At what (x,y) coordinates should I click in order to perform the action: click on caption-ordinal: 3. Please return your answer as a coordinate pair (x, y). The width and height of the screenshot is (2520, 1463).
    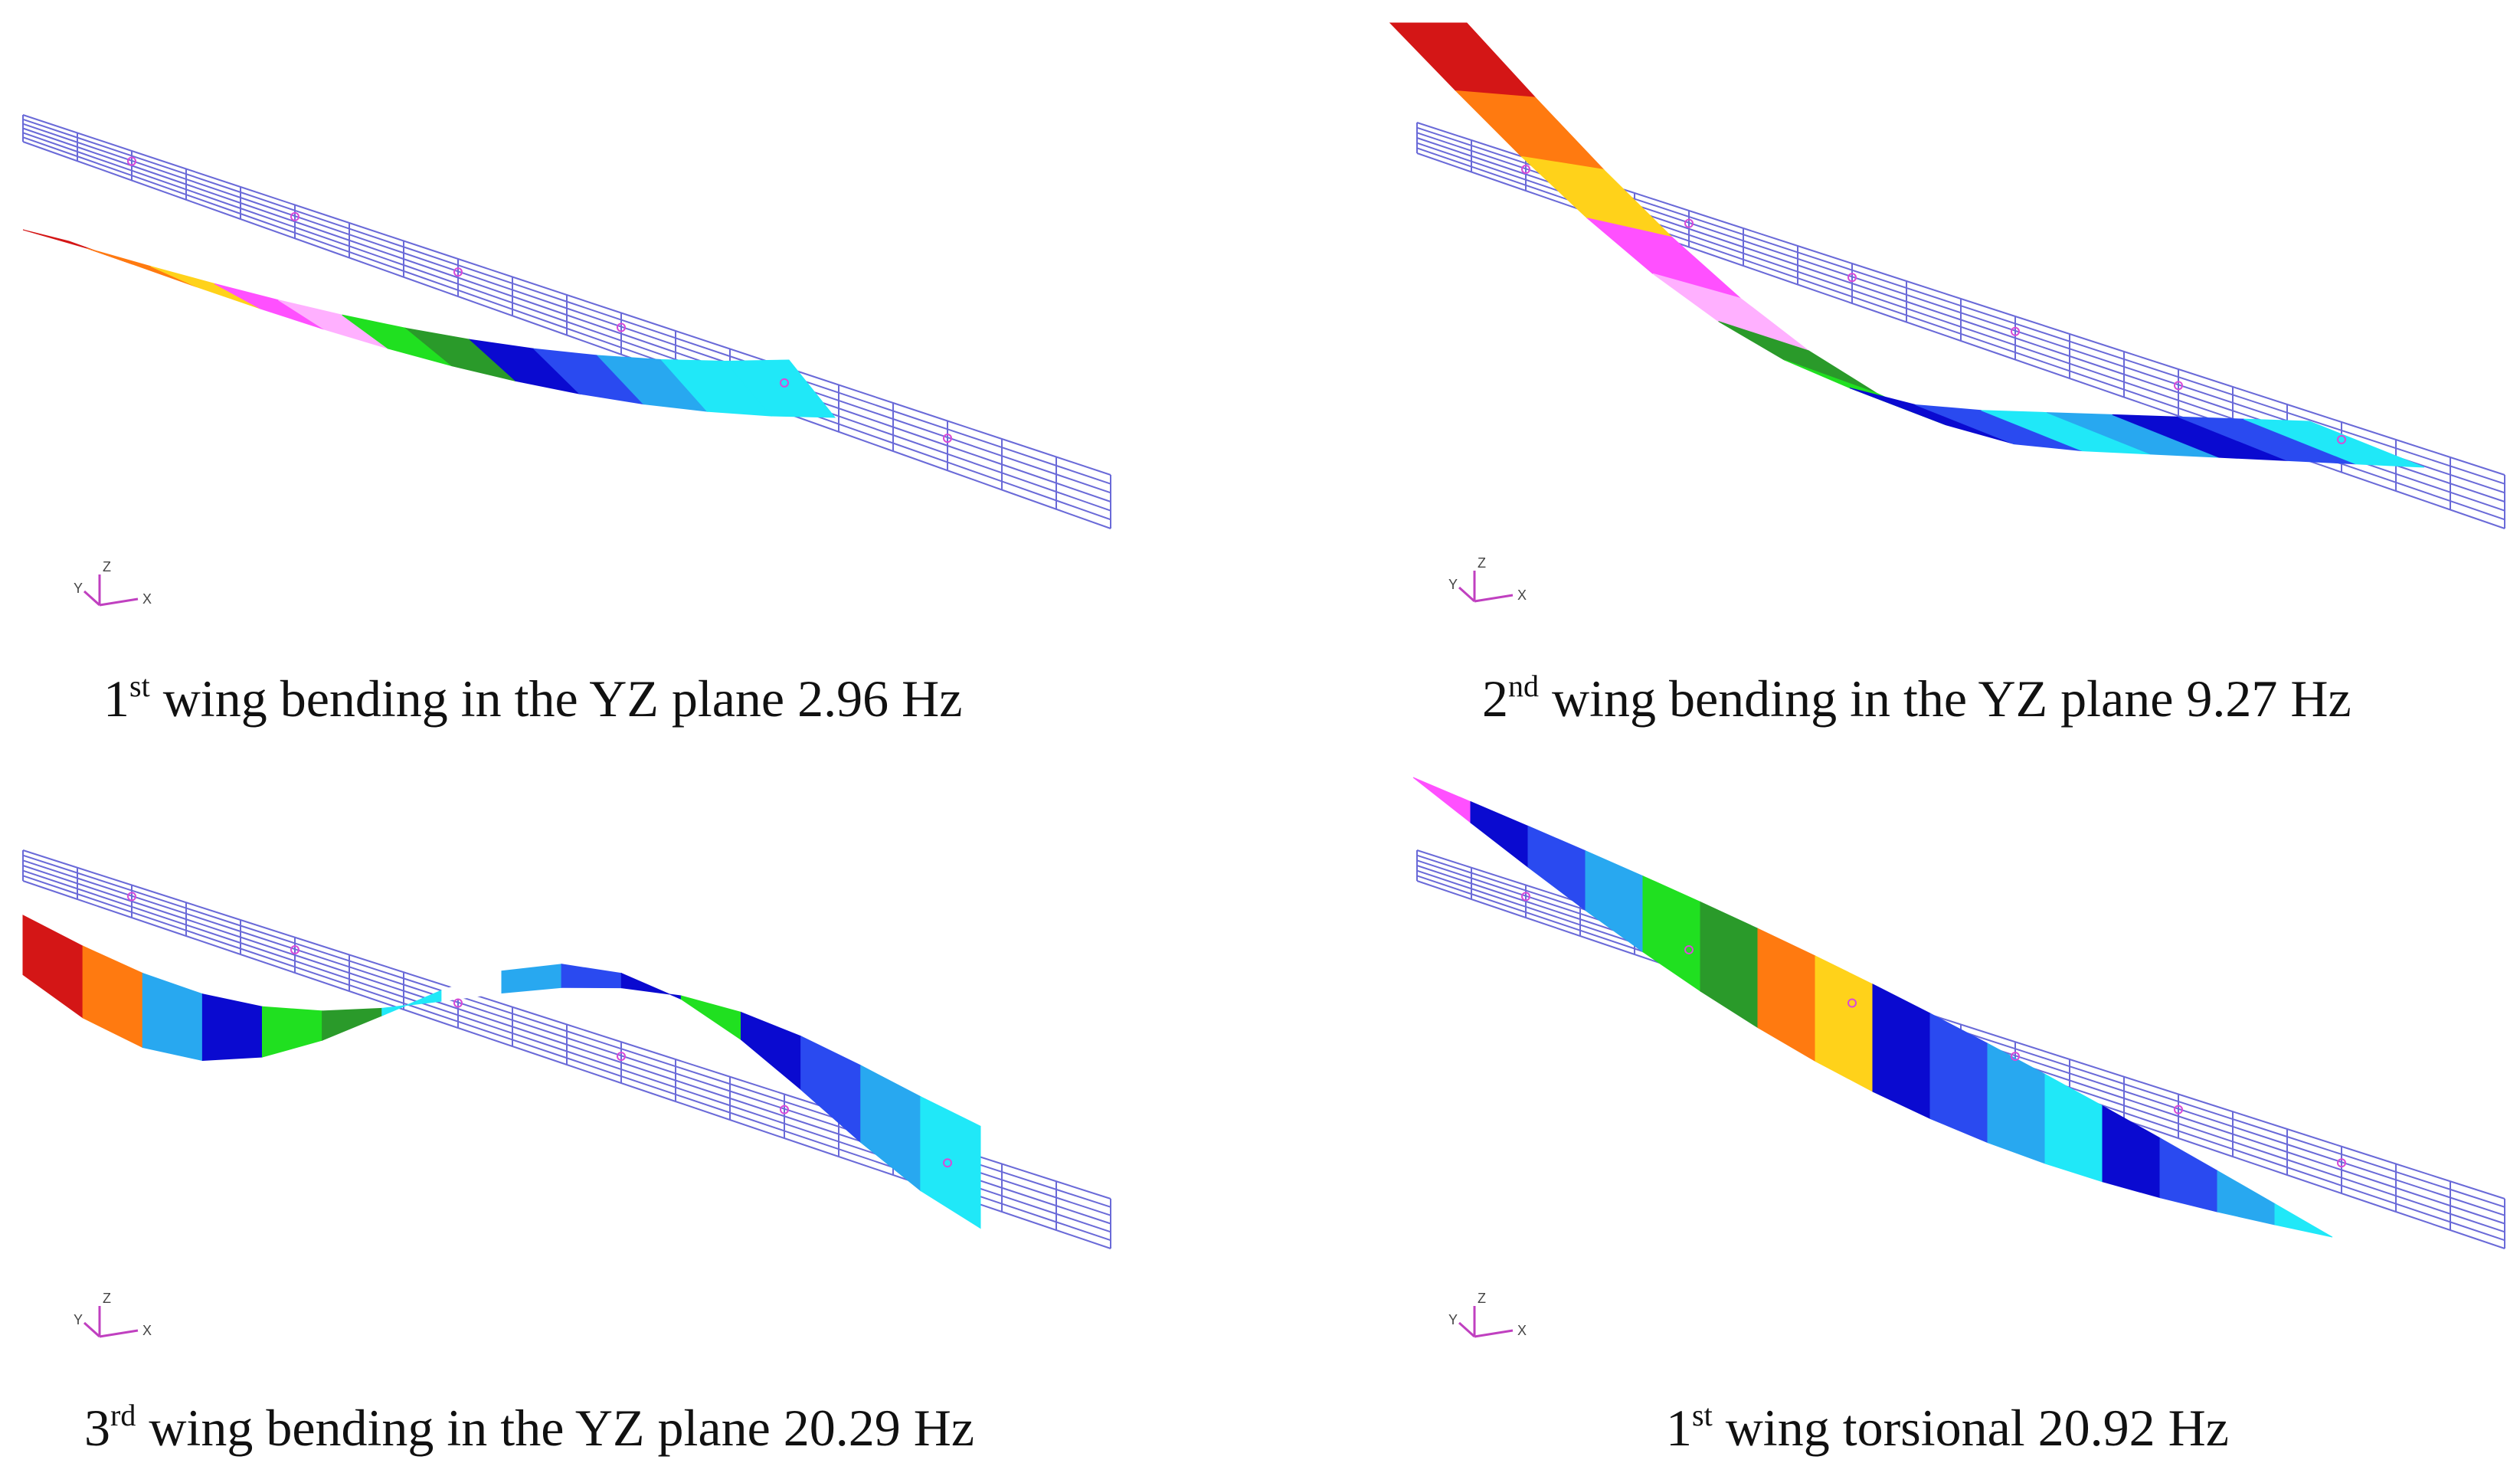
    Looking at the image, I should click on (97, 1428).